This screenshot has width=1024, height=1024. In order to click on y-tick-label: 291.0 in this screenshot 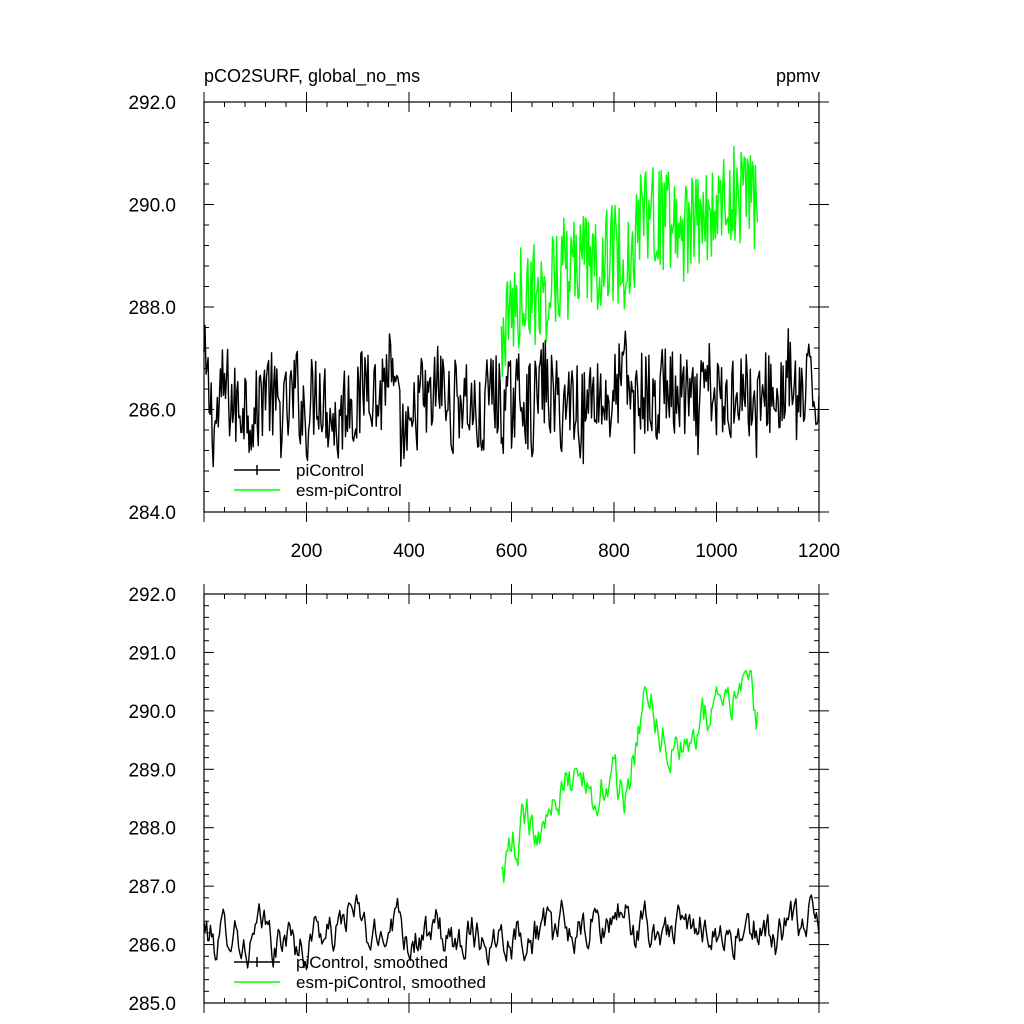, I will do `click(152, 653)`.